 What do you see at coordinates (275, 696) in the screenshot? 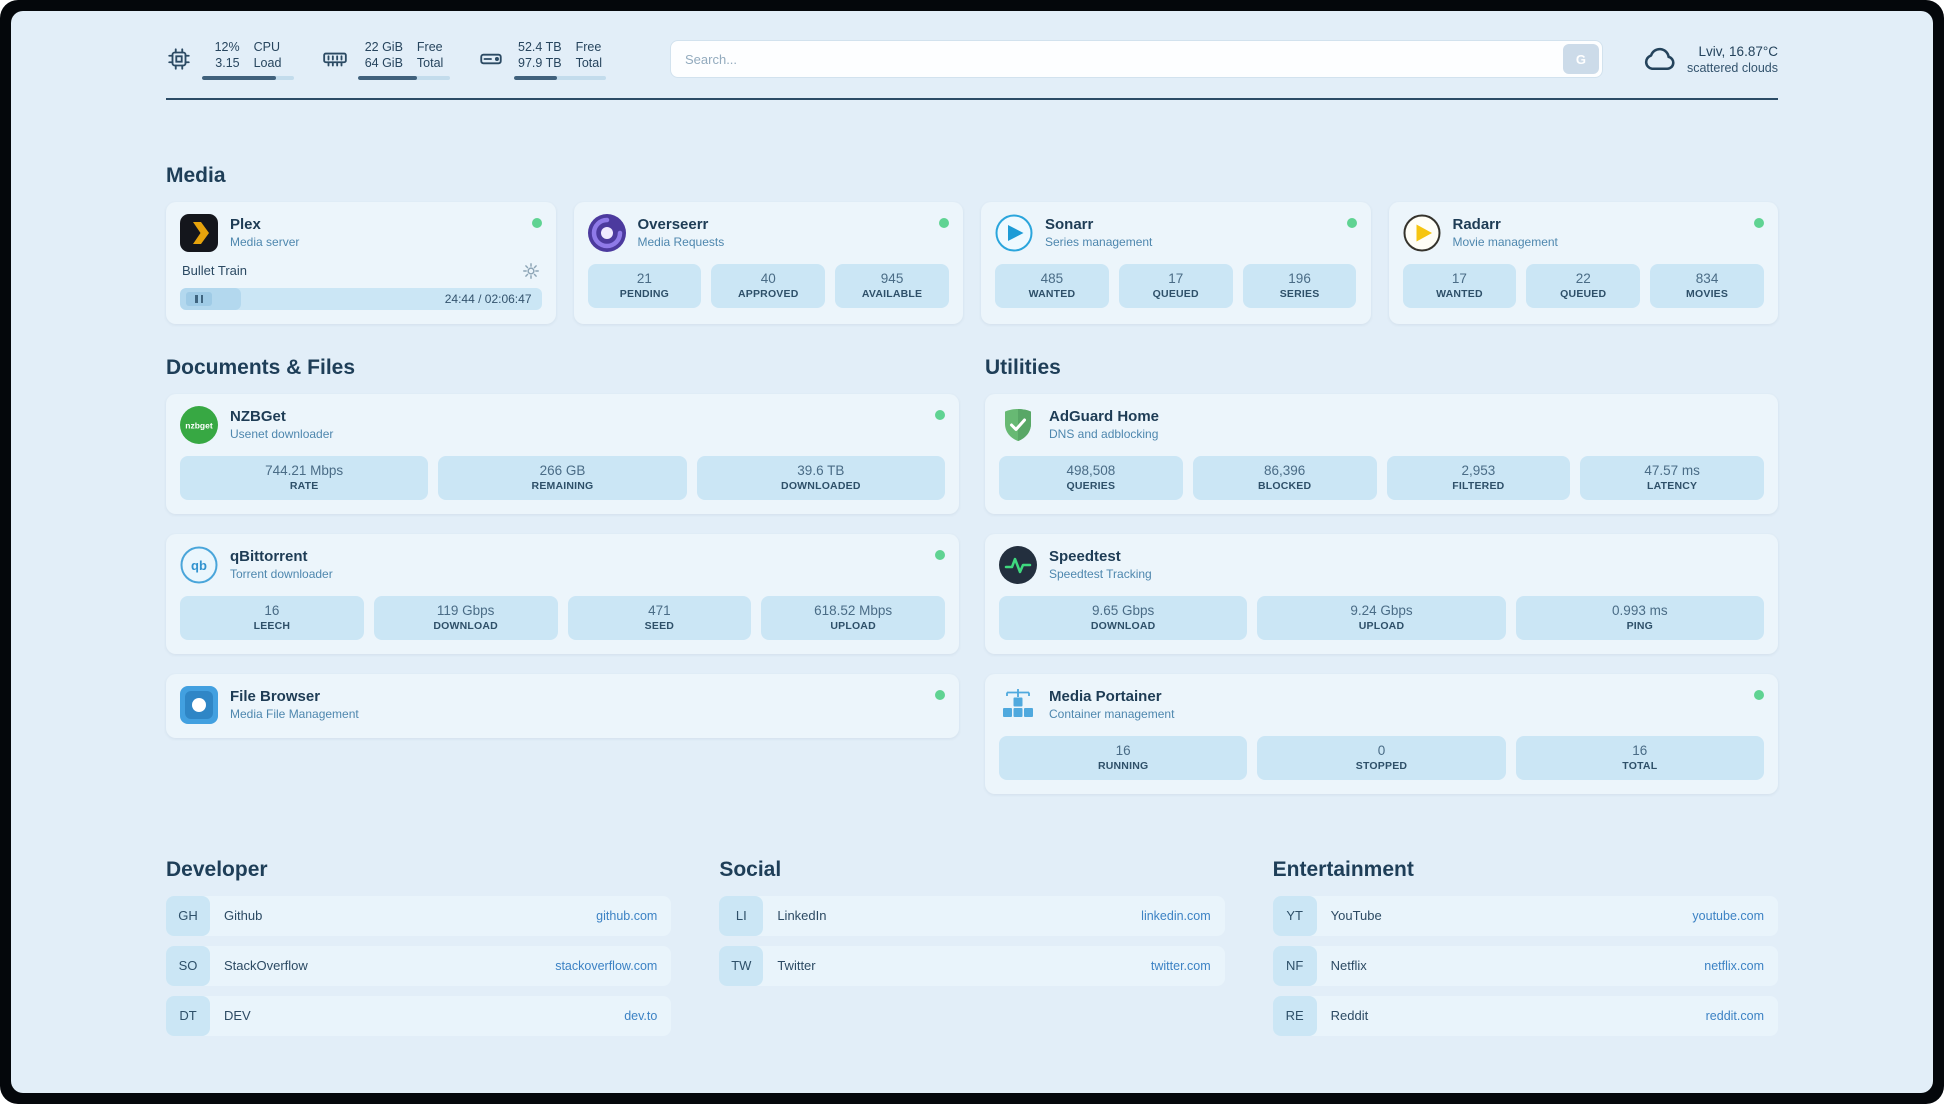
I see `service-name: File Browser` at bounding box center [275, 696].